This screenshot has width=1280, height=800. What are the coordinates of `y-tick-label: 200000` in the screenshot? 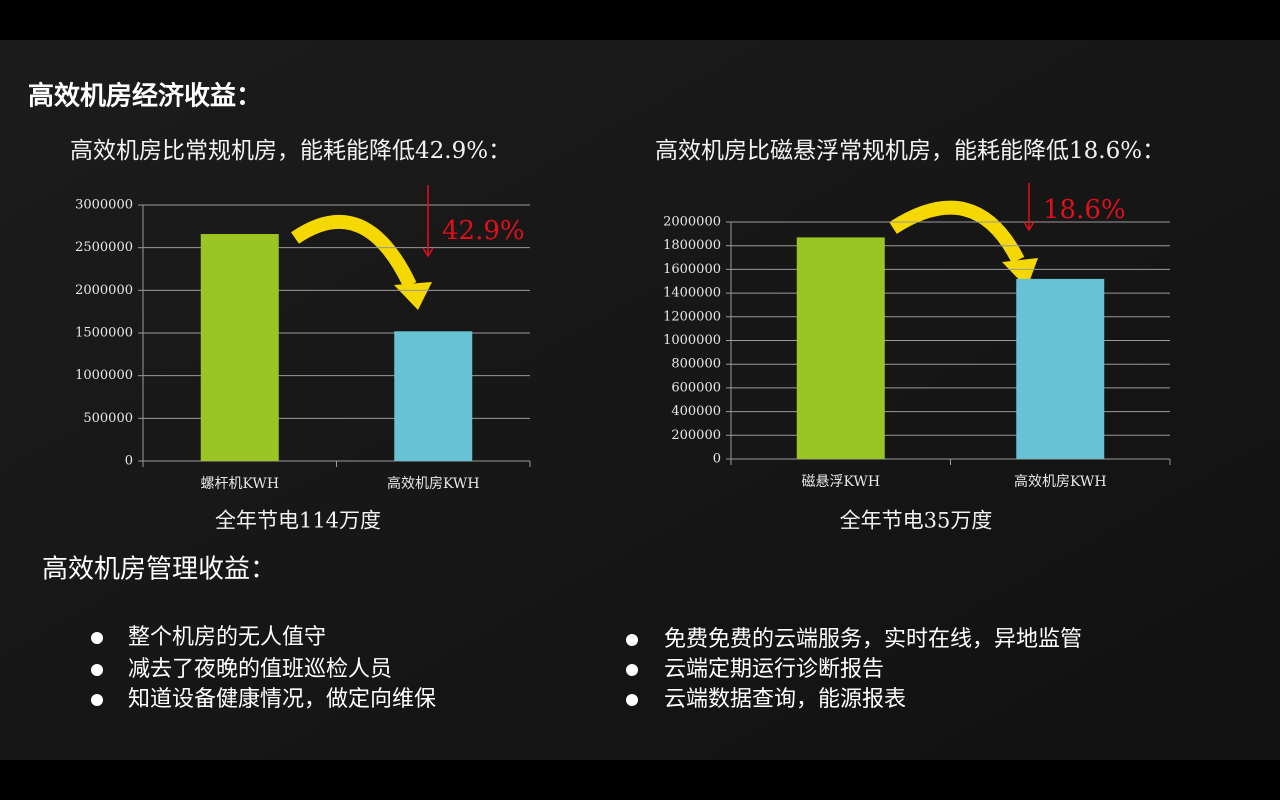 It's located at (696, 435).